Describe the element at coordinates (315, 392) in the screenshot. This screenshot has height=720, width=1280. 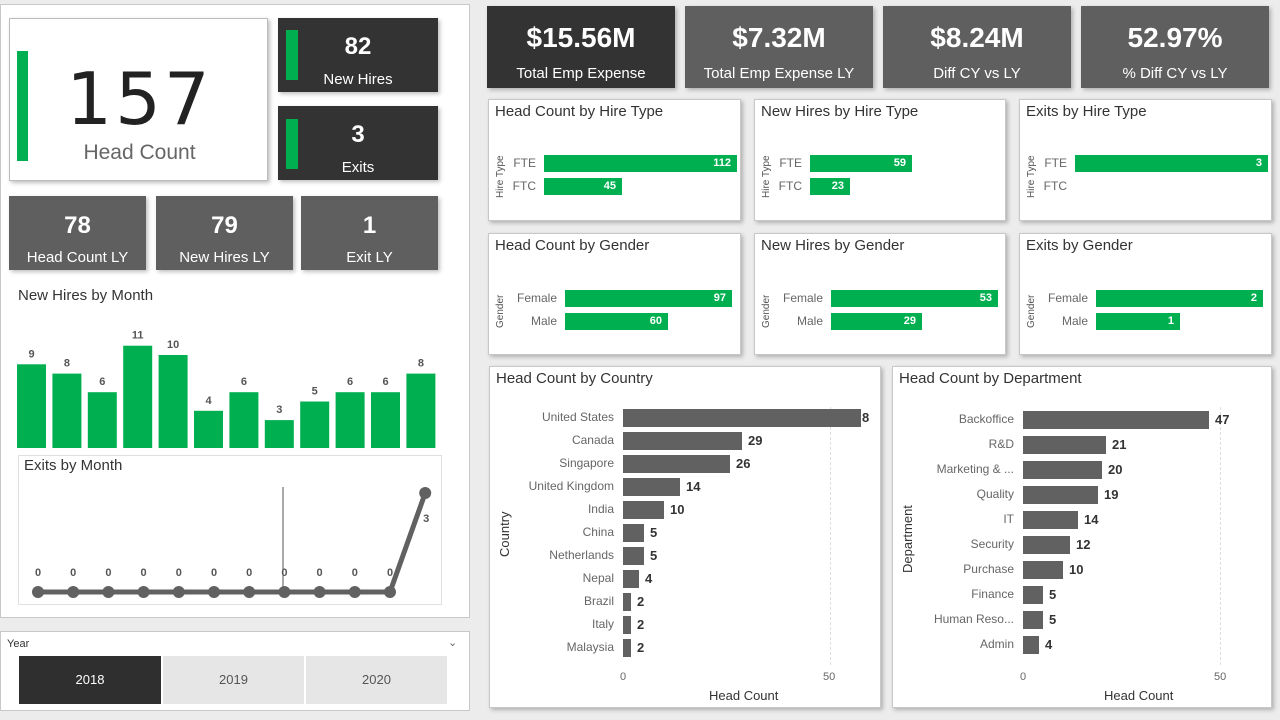
I see `month-value-label-9: 5` at that location.